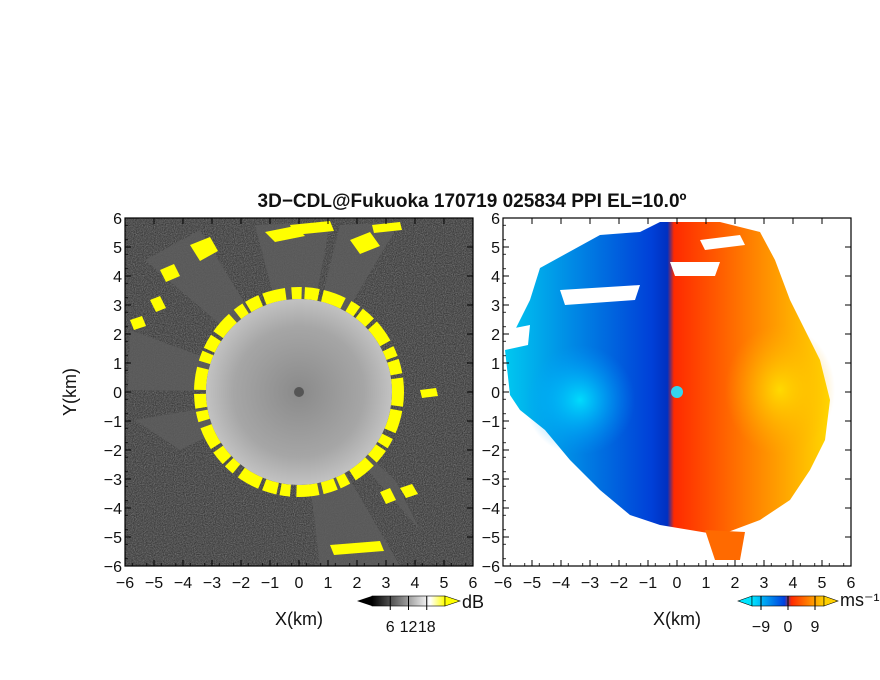 This screenshot has width=880, height=680. What do you see at coordinates (117, 277) in the screenshot?
I see `snr-y-tick-label: 4` at bounding box center [117, 277].